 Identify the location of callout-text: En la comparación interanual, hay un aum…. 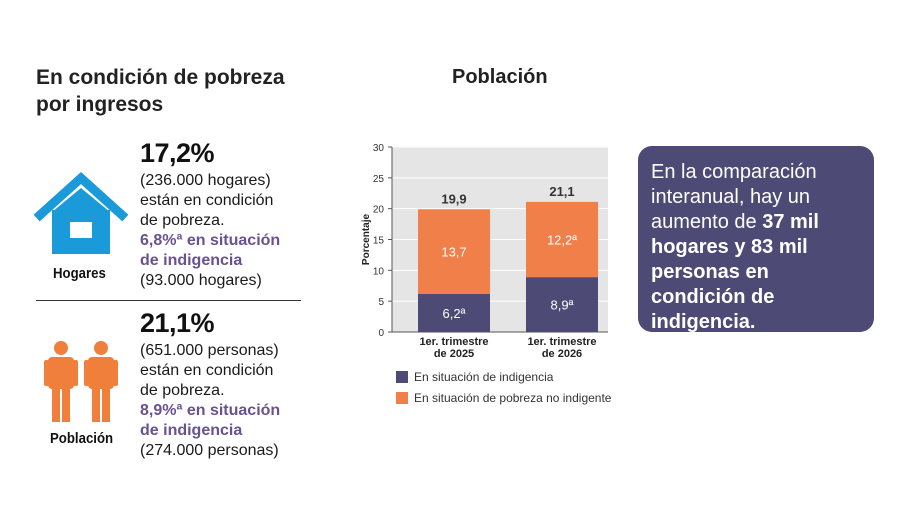
(734, 197).